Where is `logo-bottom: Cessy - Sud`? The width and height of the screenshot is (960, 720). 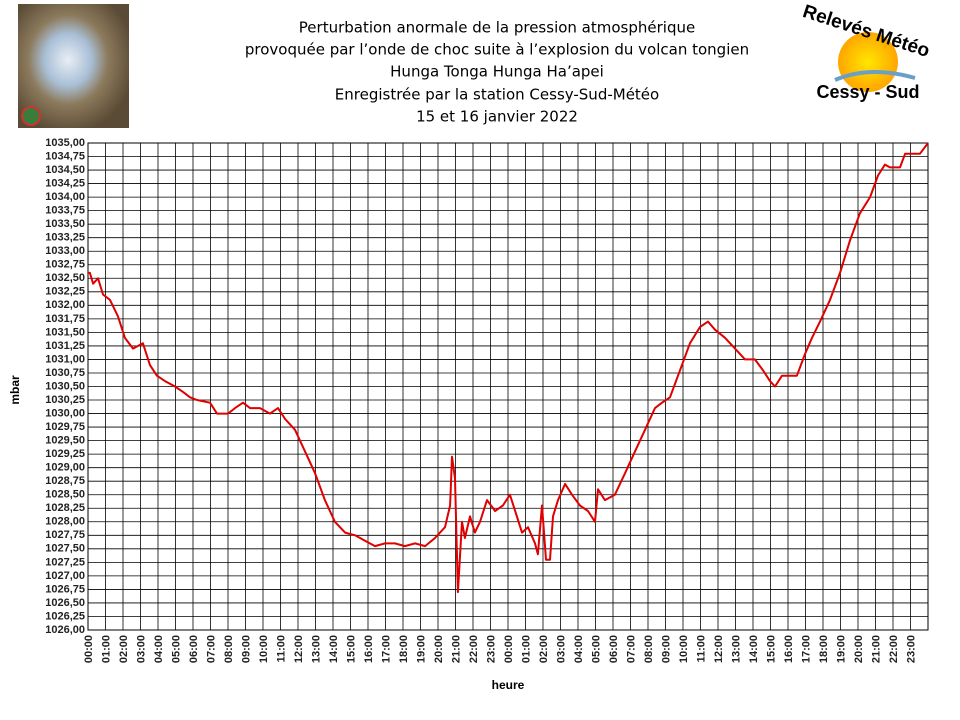
logo-bottom: Cessy - Sud is located at coordinates (867, 92).